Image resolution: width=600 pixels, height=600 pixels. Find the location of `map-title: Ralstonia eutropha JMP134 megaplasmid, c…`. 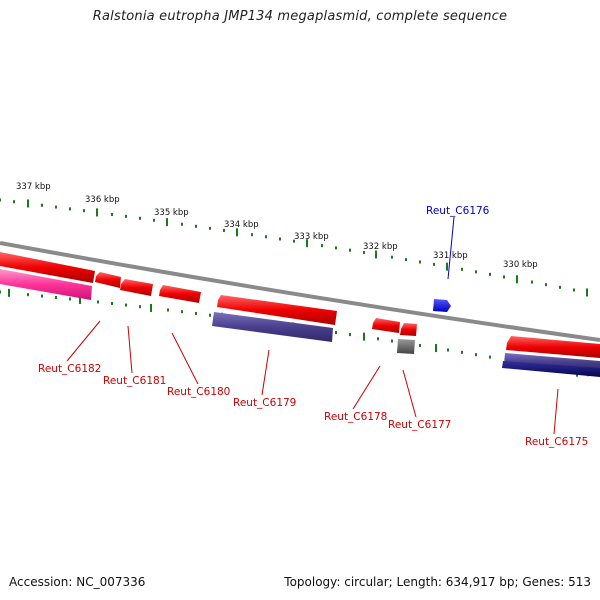

map-title: Ralstonia eutropha JMP134 megaplasmid, c… is located at coordinates (300, 16).